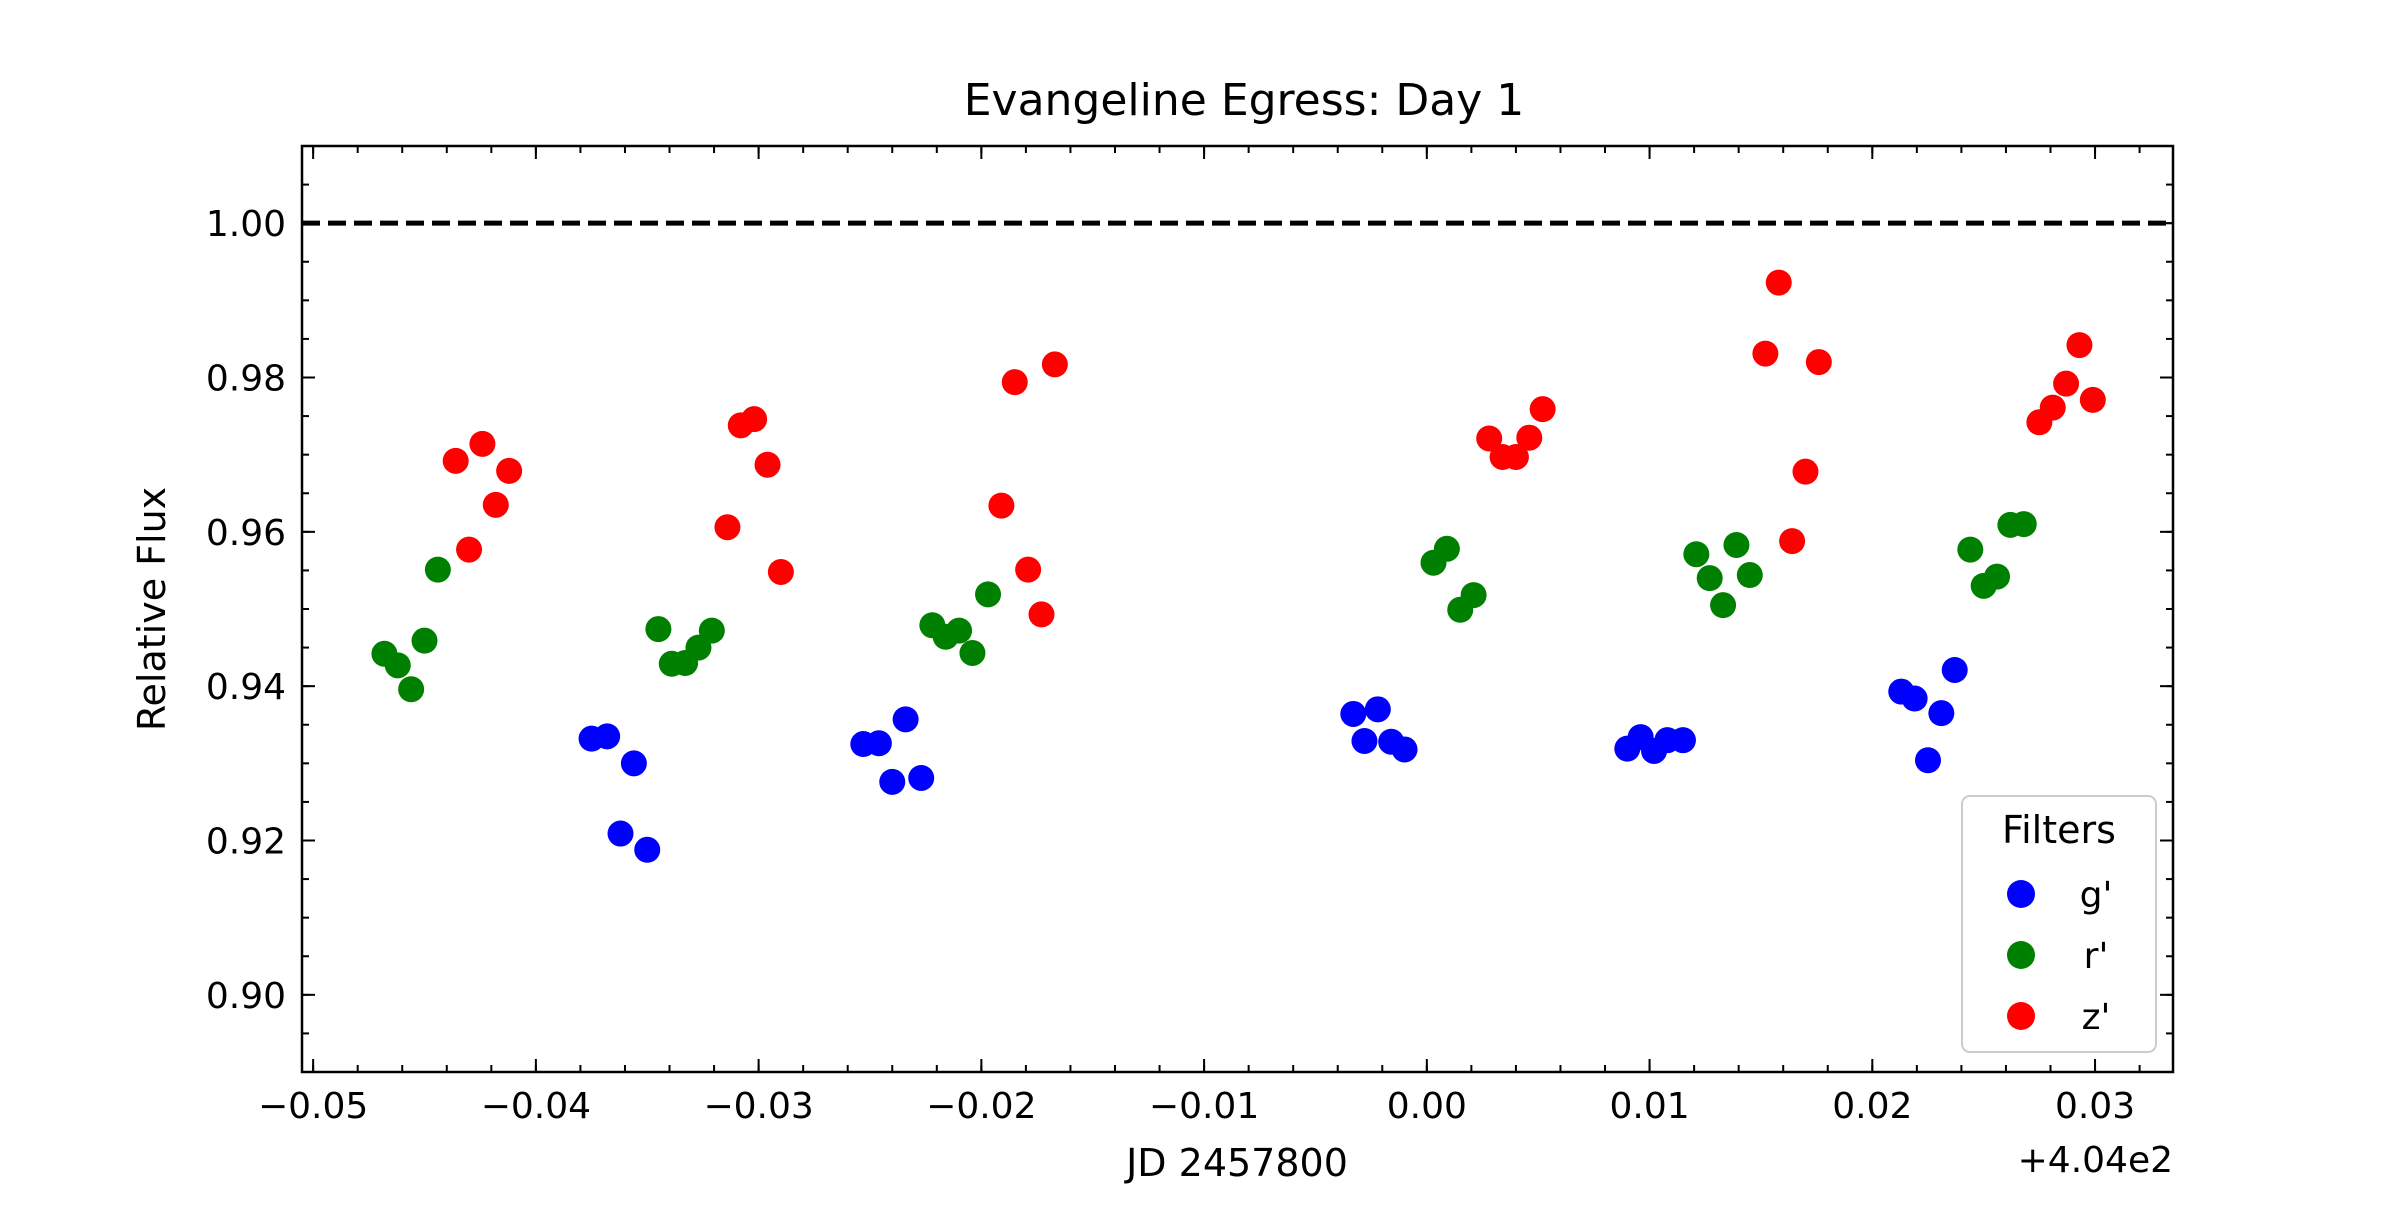  I want to click on y-tick-label: 0.94, so click(246, 687).